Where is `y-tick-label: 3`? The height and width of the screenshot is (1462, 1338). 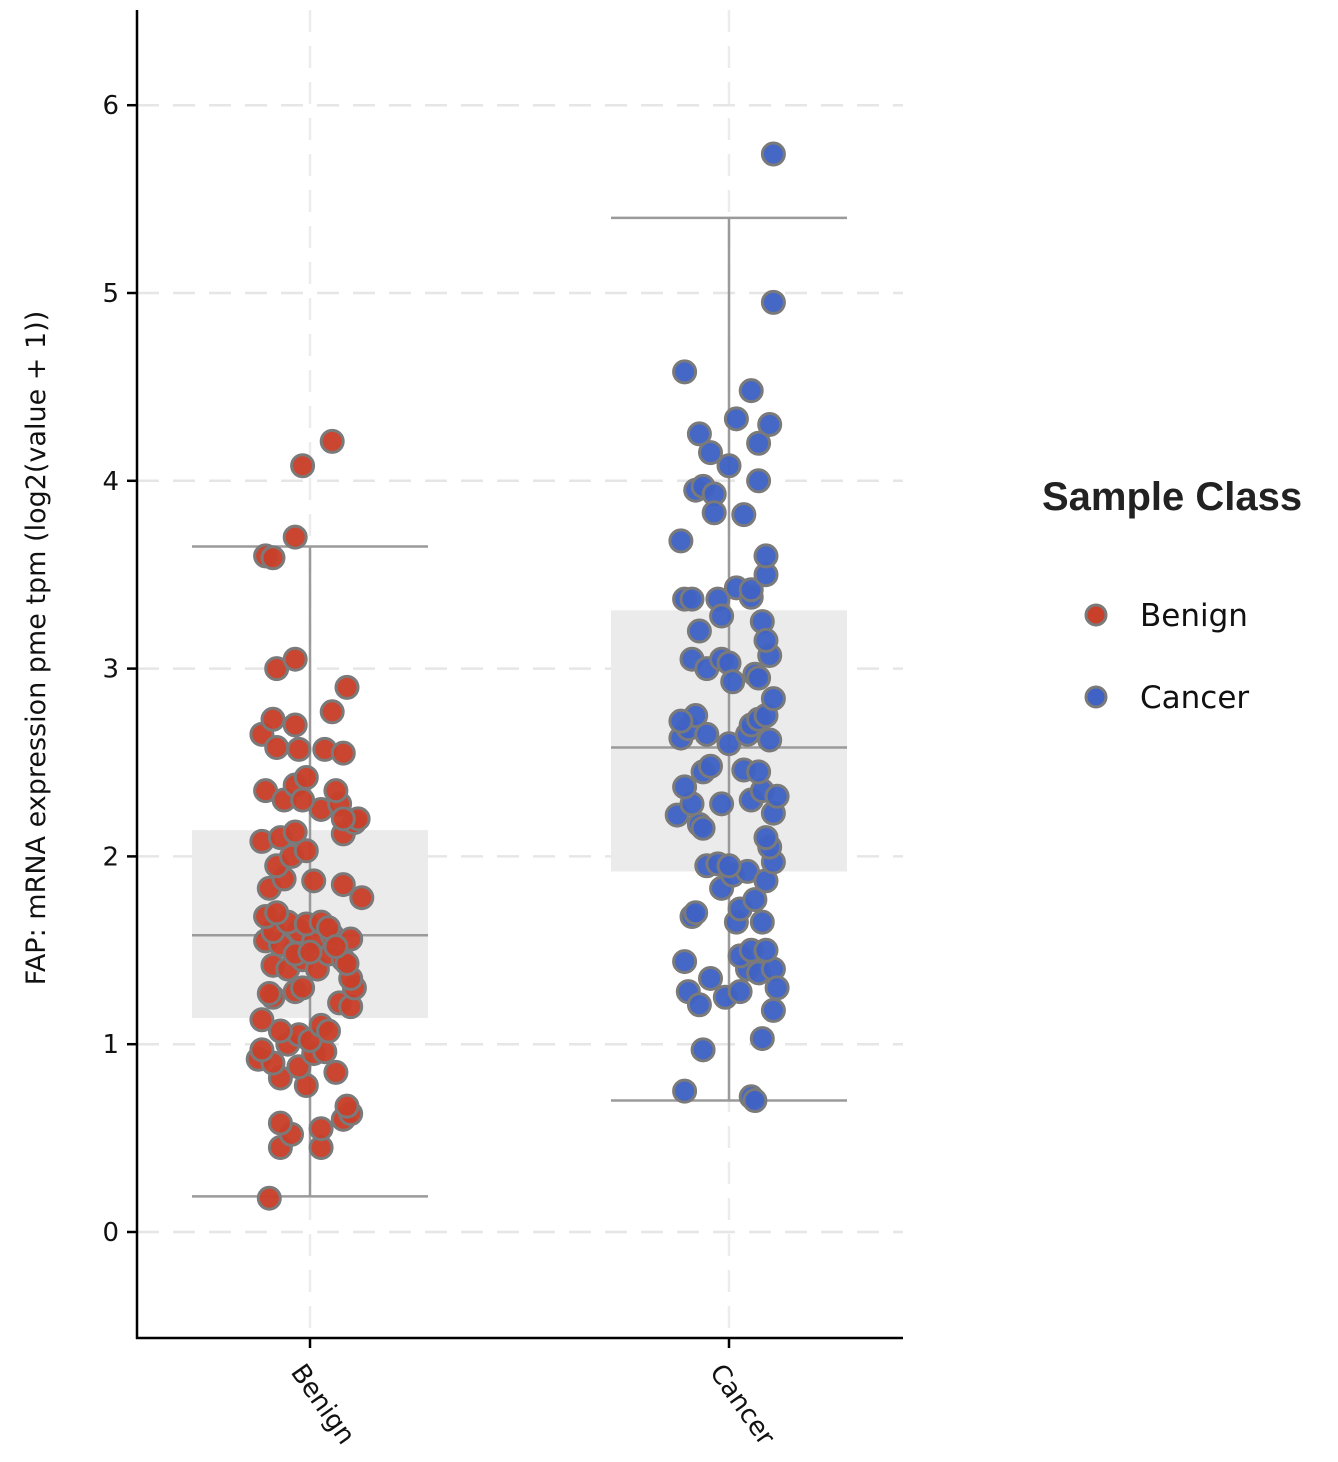 y-tick-label: 3 is located at coordinates (110, 670).